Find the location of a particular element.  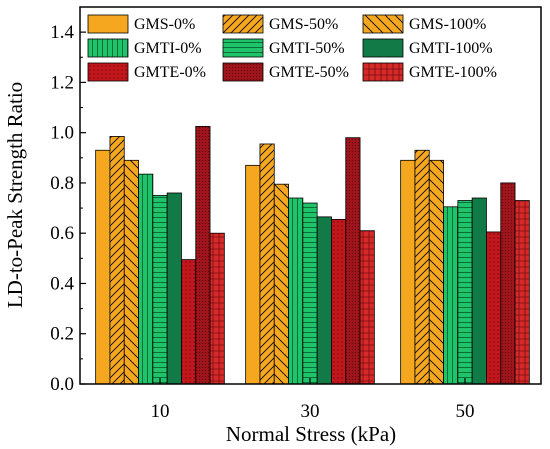

y-tick-label: 1.2 is located at coordinates (62, 82).